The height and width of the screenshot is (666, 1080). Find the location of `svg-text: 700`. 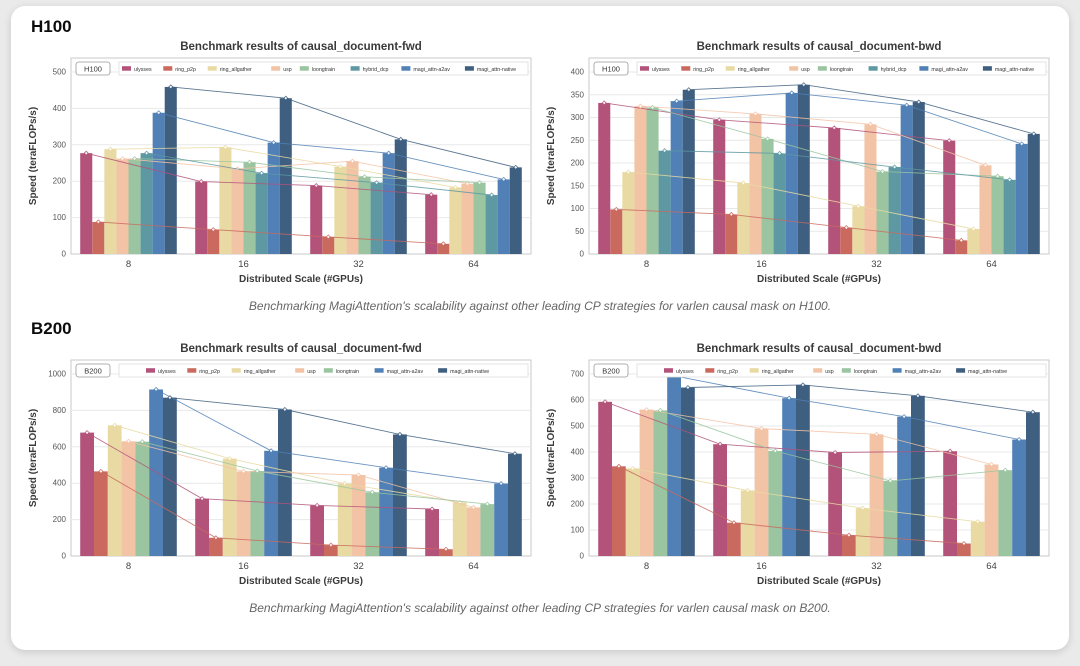

svg-text: 700 is located at coordinates (578, 374).